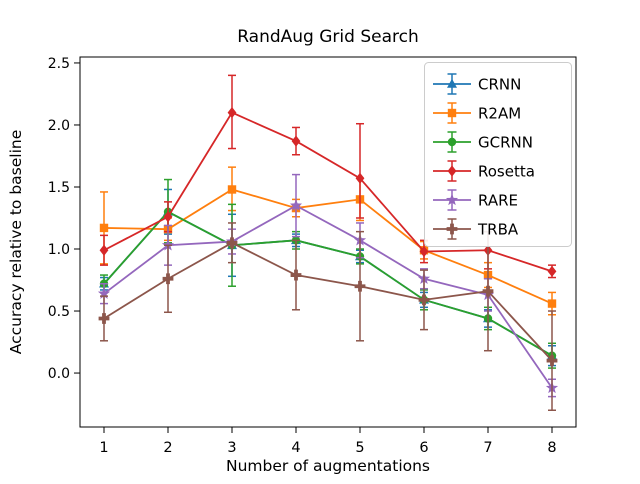  Describe the element at coordinates (477, 84) in the screenshot. I see `legend-entry-CRNN: CRNN` at that location.